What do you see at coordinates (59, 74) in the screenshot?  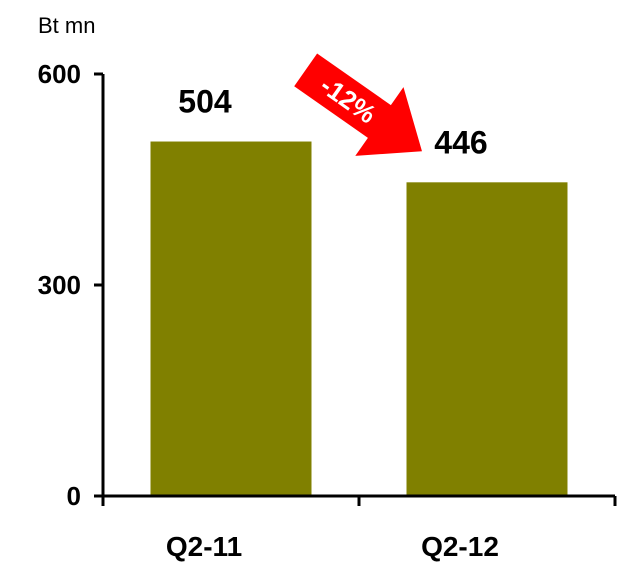 I see `y-tick-label-600: 600` at bounding box center [59, 74].